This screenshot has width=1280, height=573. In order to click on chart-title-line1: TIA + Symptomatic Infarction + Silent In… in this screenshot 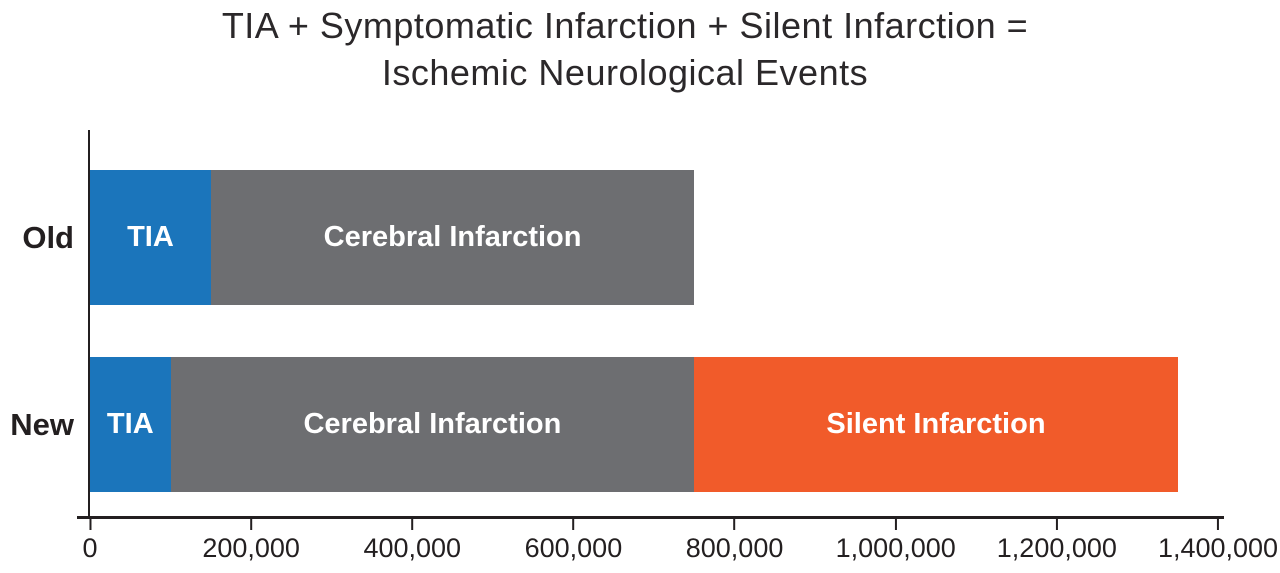, I will do `click(625, 25)`.